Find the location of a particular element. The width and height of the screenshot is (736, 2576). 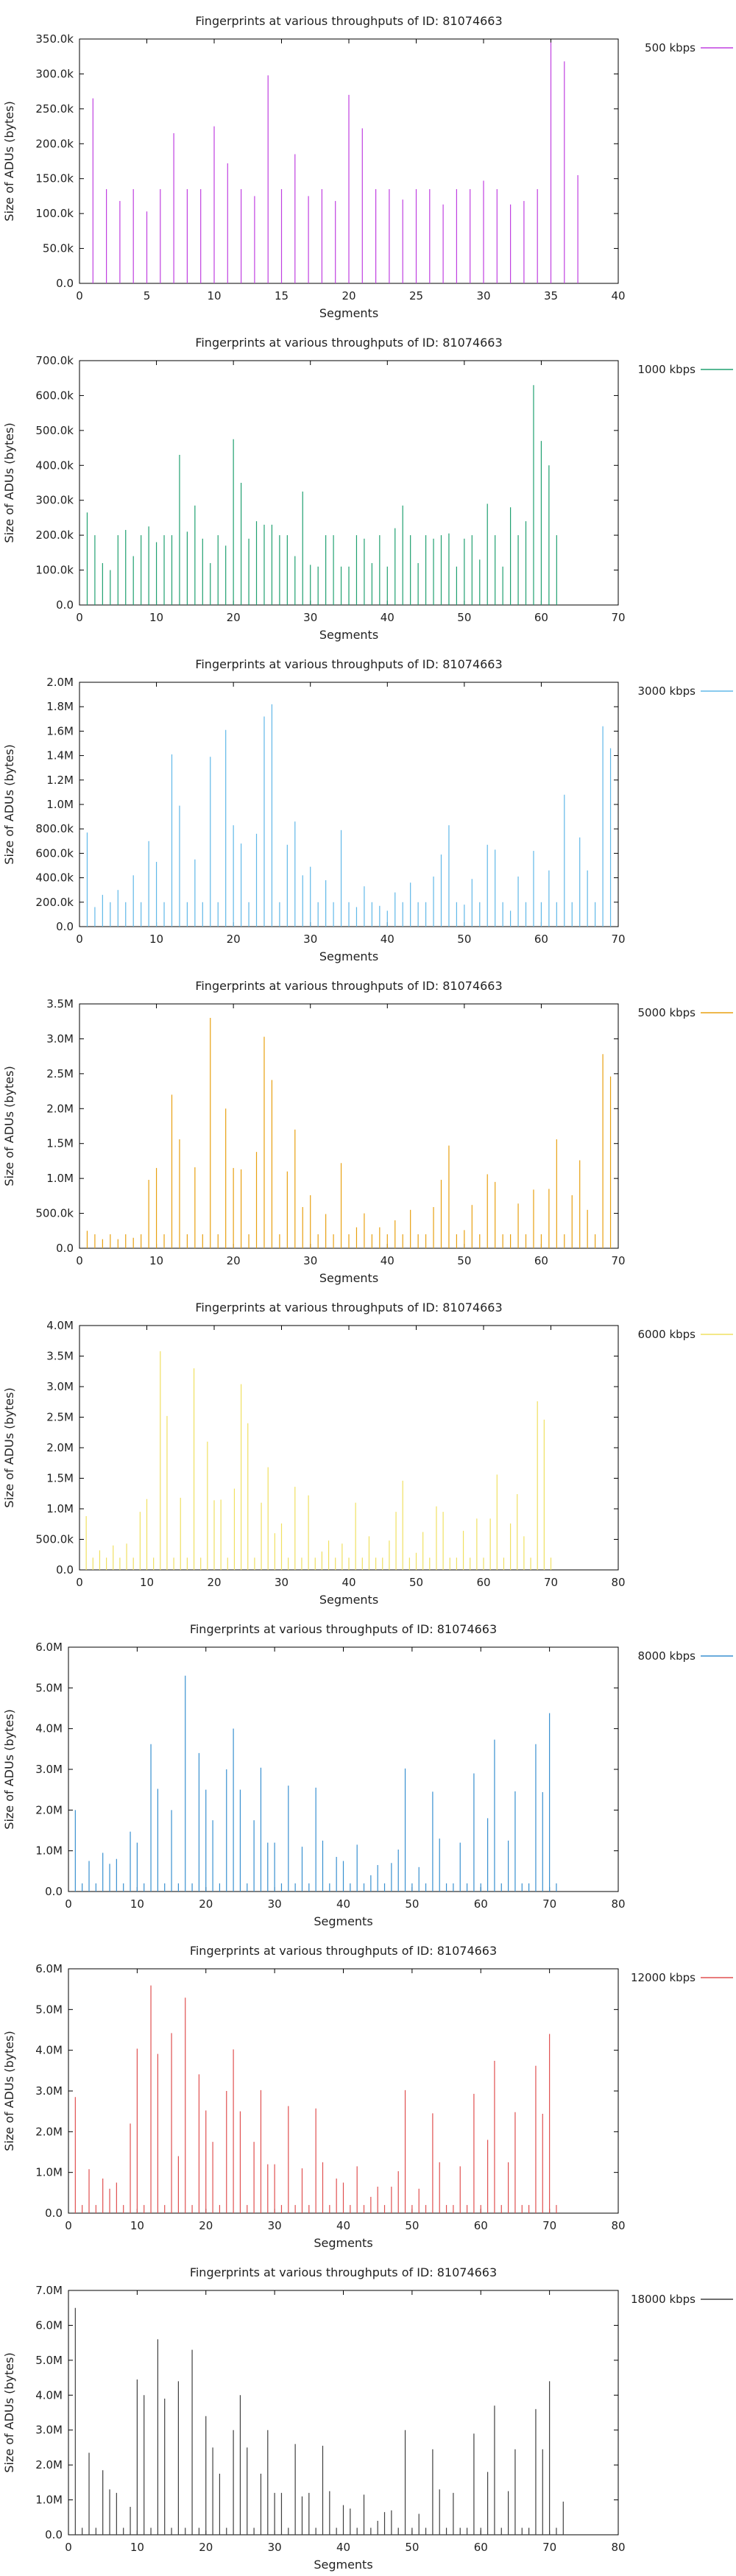

x-tick-label: 50 is located at coordinates (412, 1904).